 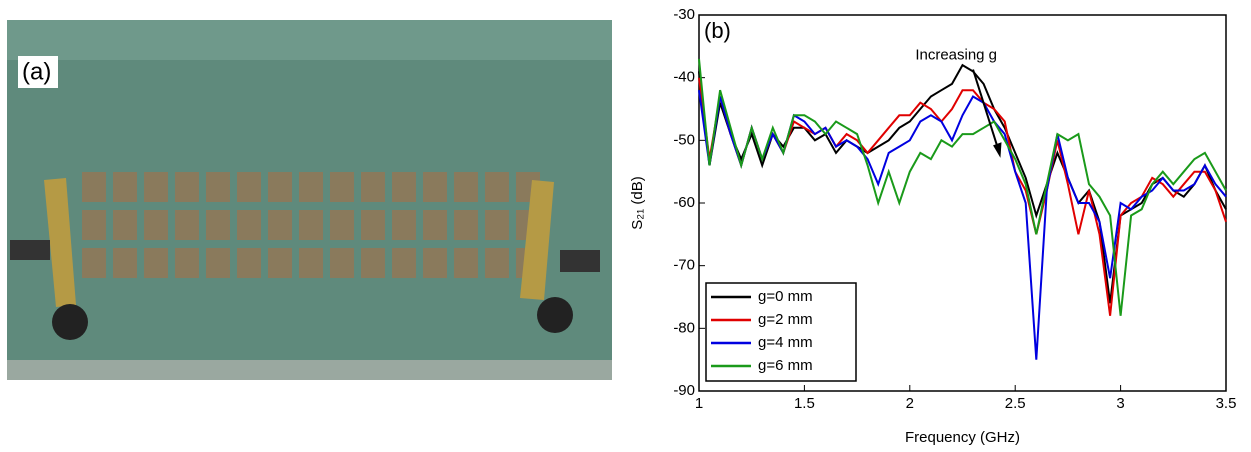 What do you see at coordinates (684, 202) in the screenshot?
I see `y-tick-label: -60` at bounding box center [684, 202].